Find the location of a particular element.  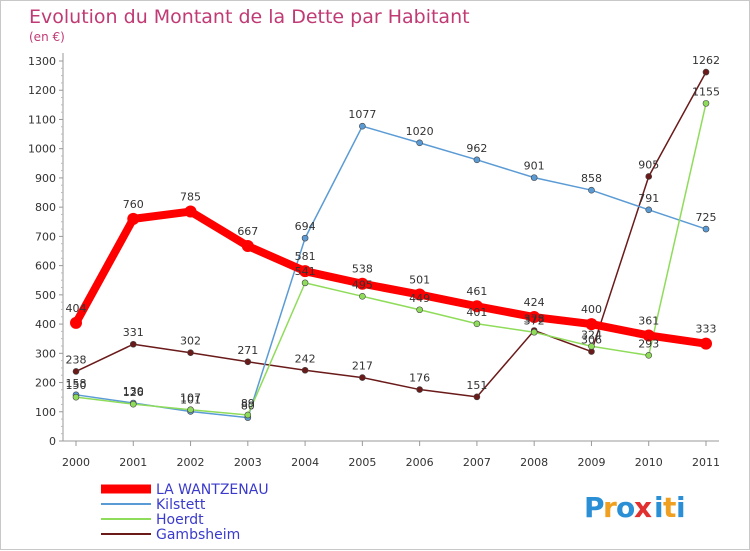

data-label: 324 is located at coordinates (591, 334).